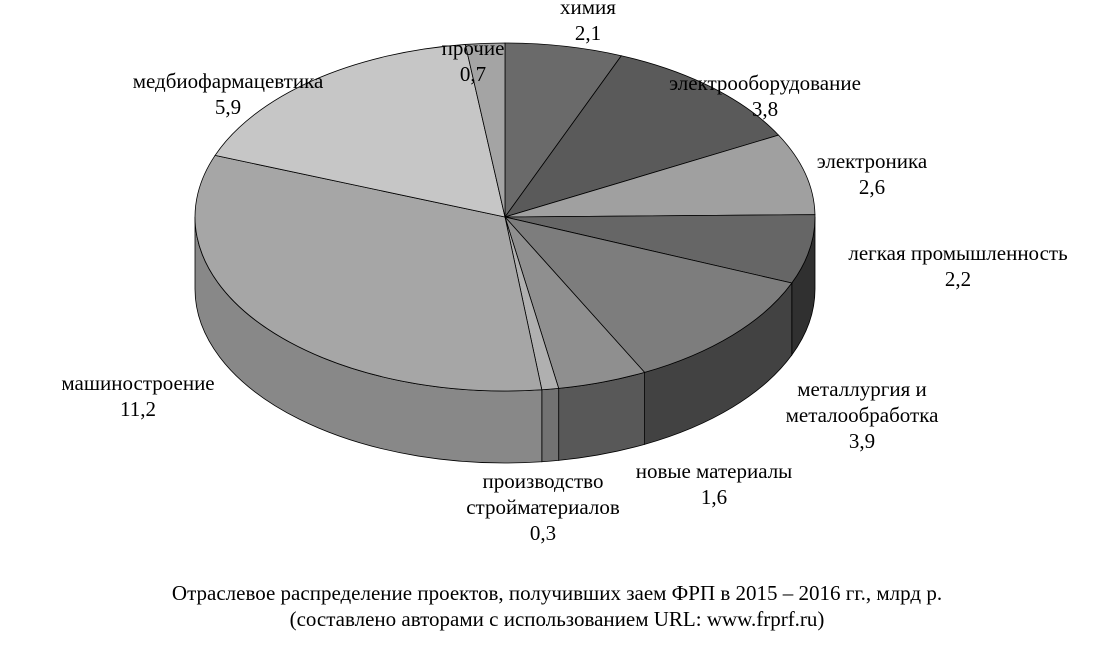  What do you see at coordinates (543, 507) in the screenshot?
I see `slice-label-6: производство стройматериалов 0,3` at bounding box center [543, 507].